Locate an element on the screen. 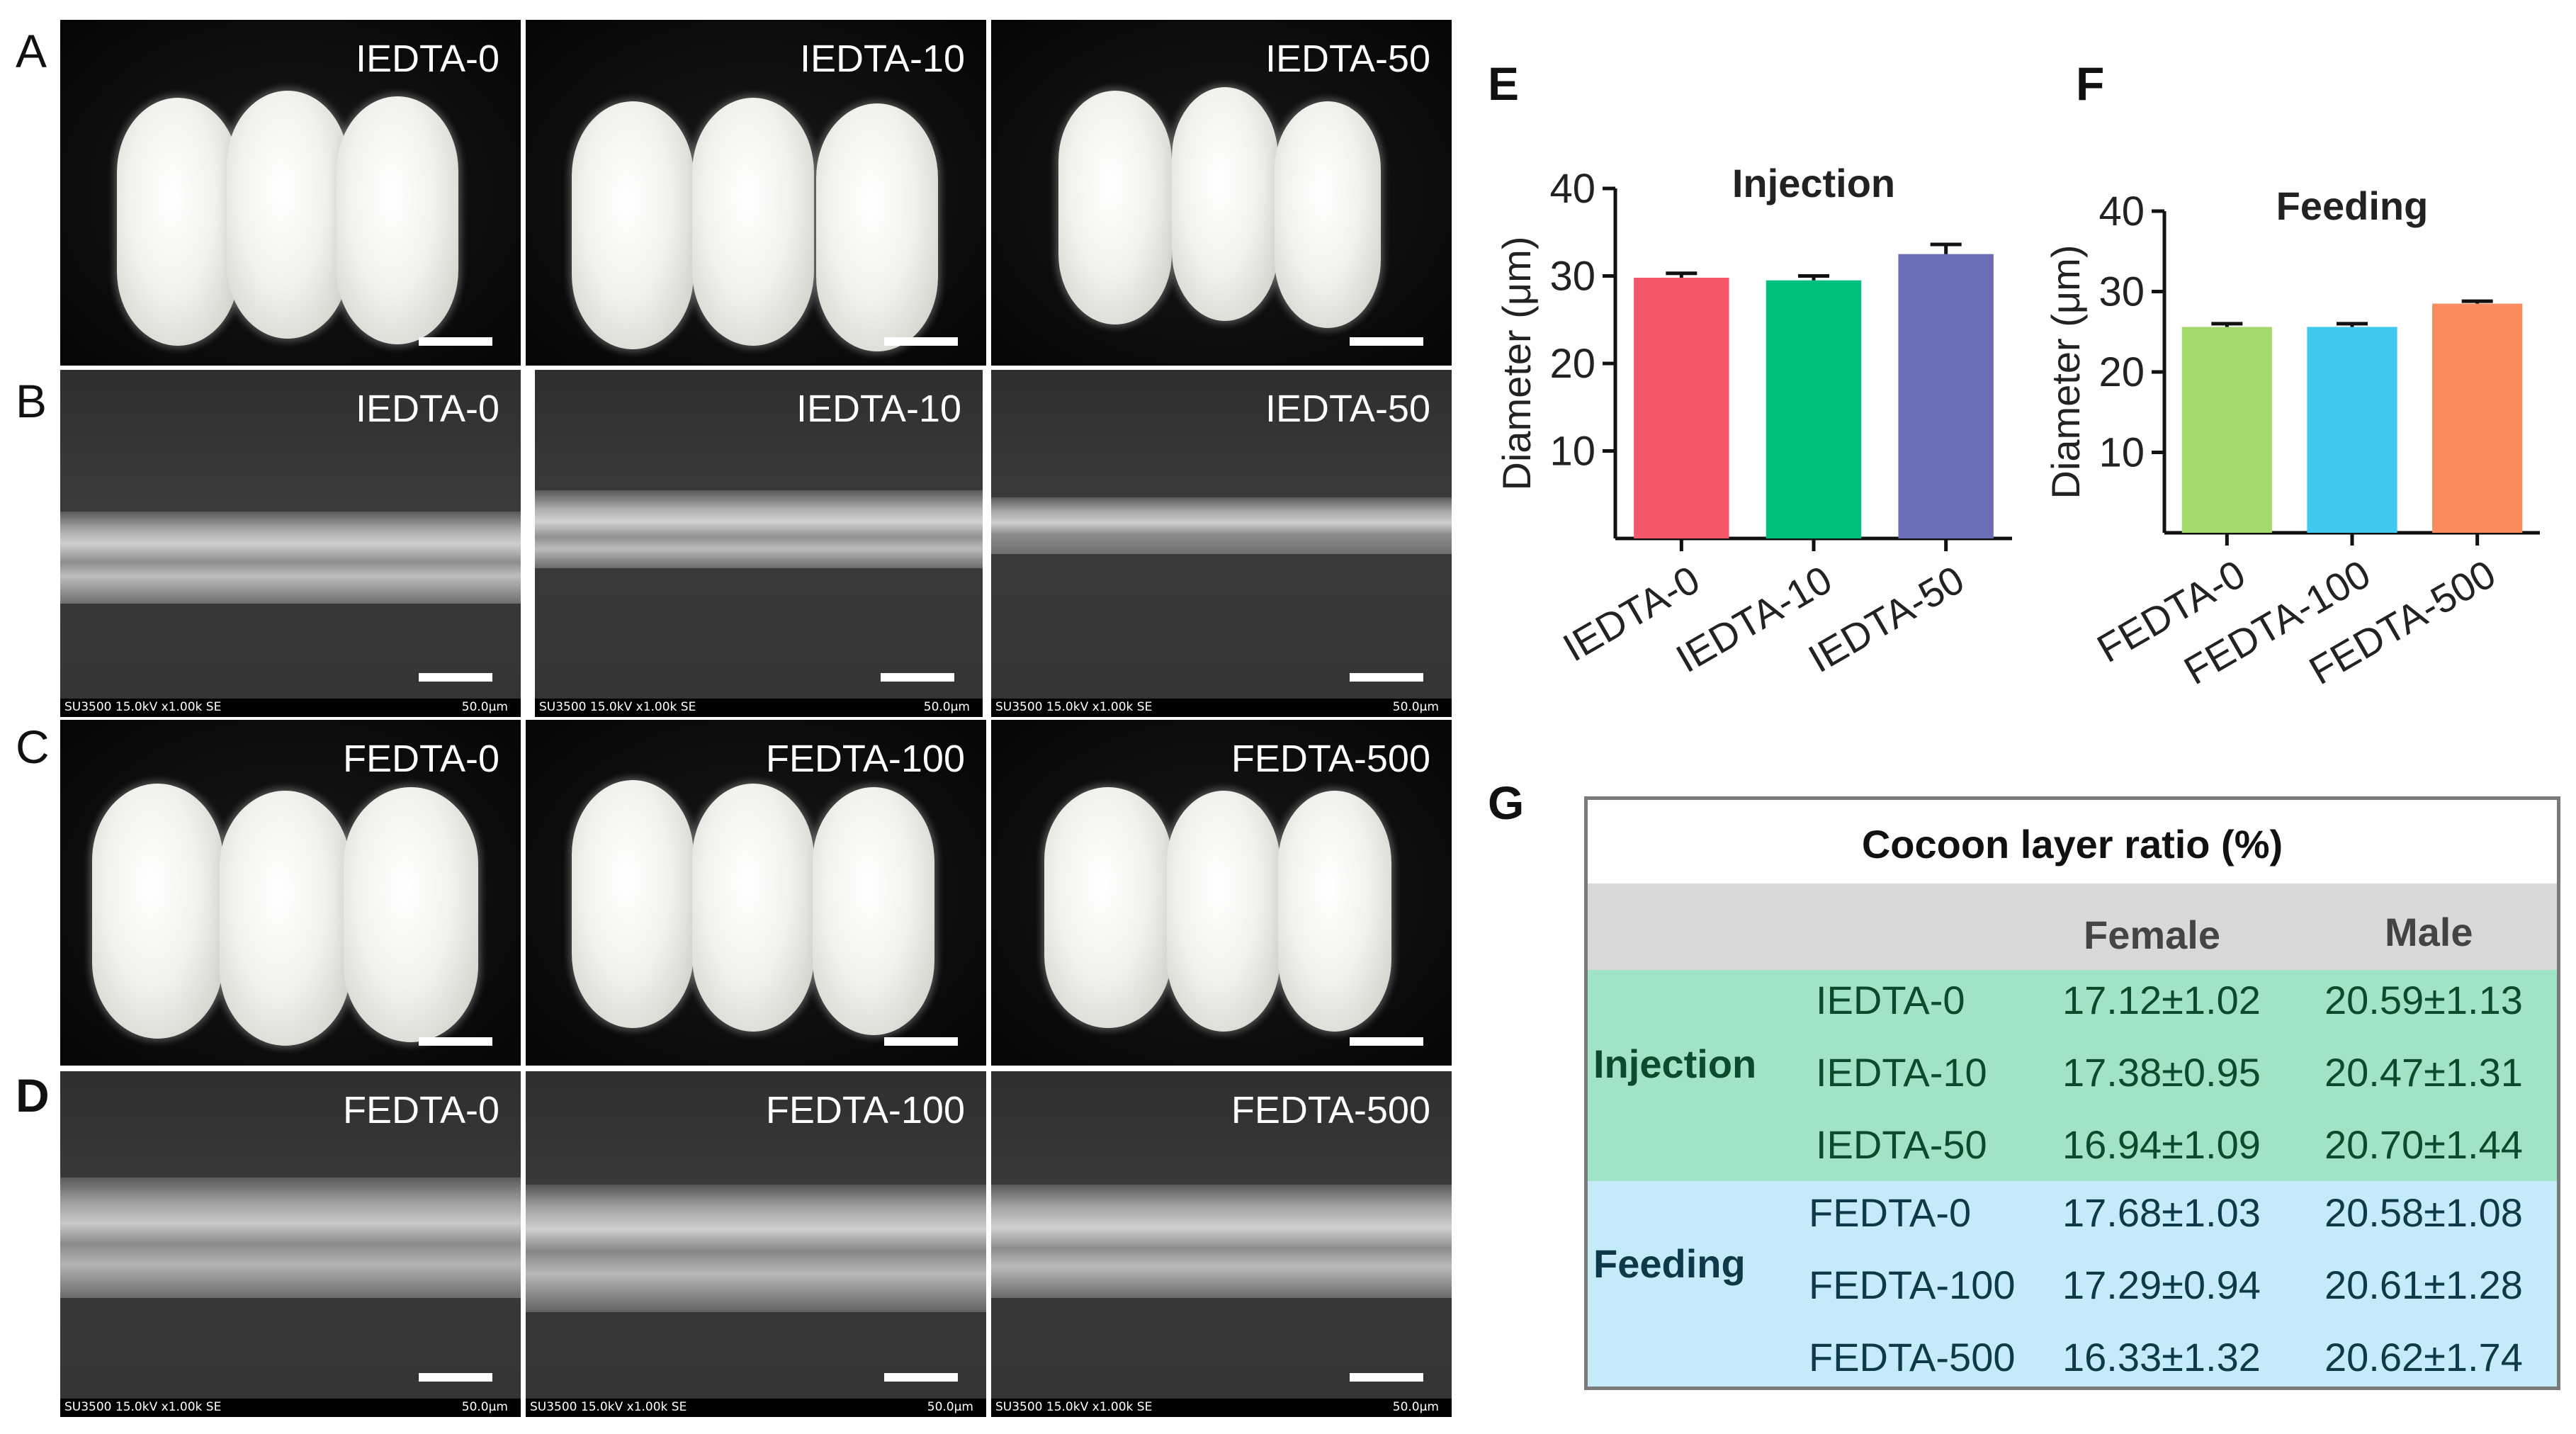 The image size is (2576, 1434). row-female: 17.12±1.02 is located at coordinates (2161, 1000).